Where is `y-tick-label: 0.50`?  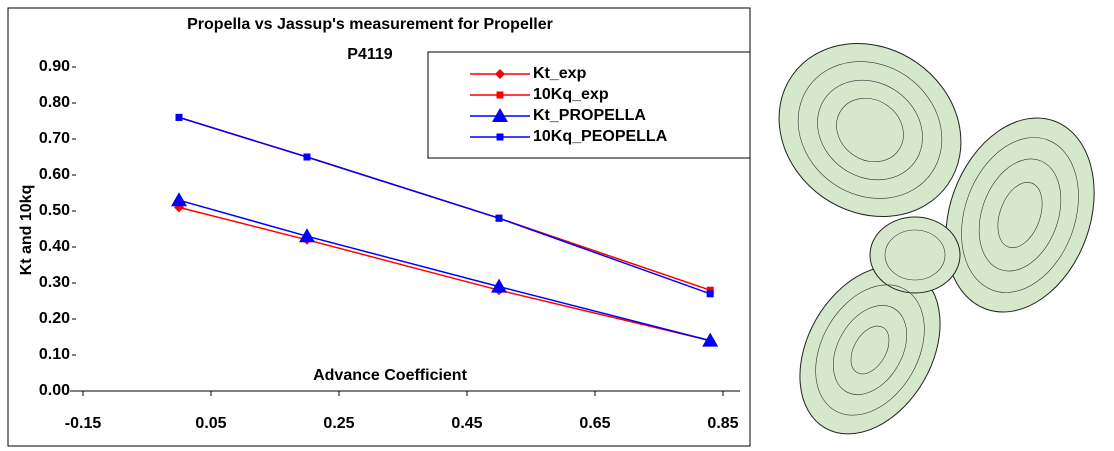
y-tick-label: 0.50 is located at coordinates (54, 210).